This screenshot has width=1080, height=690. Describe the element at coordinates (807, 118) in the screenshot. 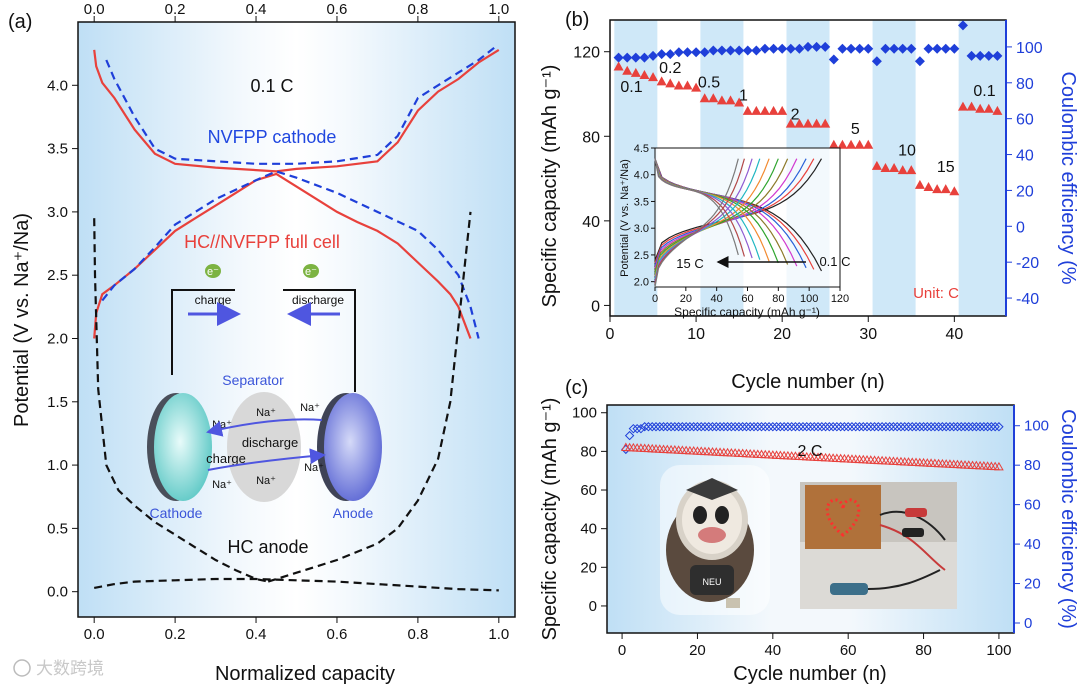

I see `panel-b-rate-labels: 0.1 0.2 0.5 1 2 5 10 15 0.1` at that location.